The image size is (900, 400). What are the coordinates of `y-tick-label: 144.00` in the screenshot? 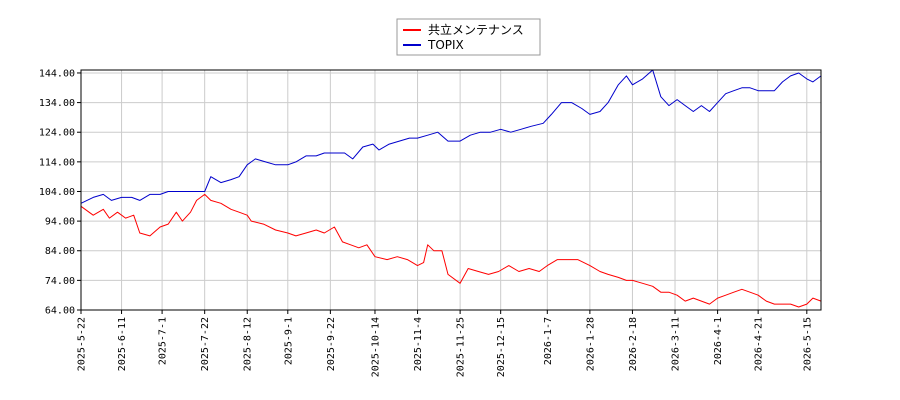 It's located at (57, 73).